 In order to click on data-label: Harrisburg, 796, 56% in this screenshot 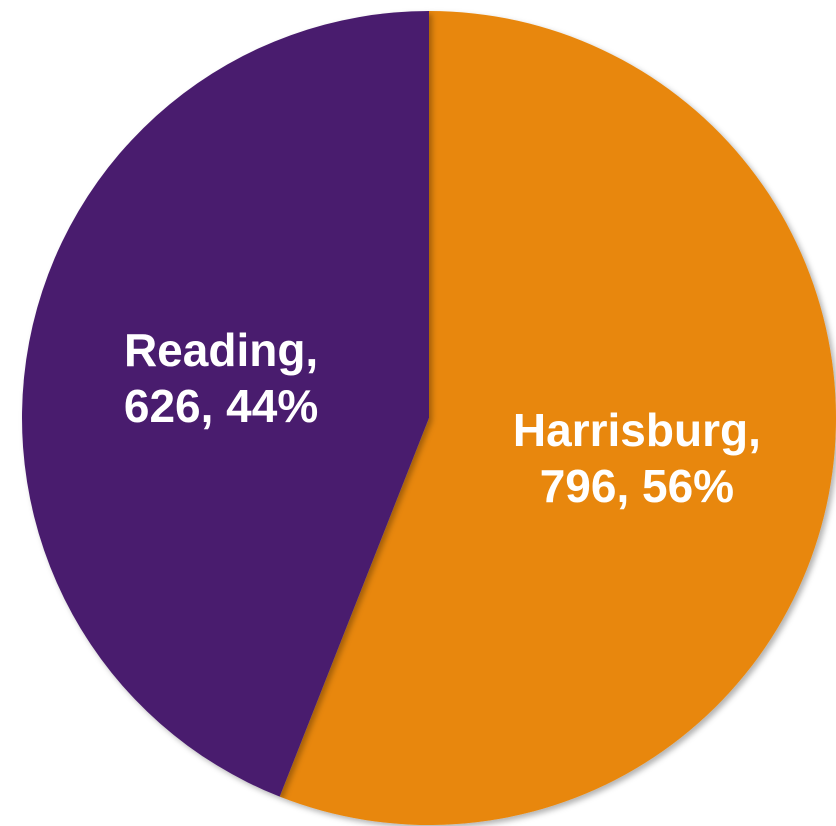, I will do `click(636, 457)`.